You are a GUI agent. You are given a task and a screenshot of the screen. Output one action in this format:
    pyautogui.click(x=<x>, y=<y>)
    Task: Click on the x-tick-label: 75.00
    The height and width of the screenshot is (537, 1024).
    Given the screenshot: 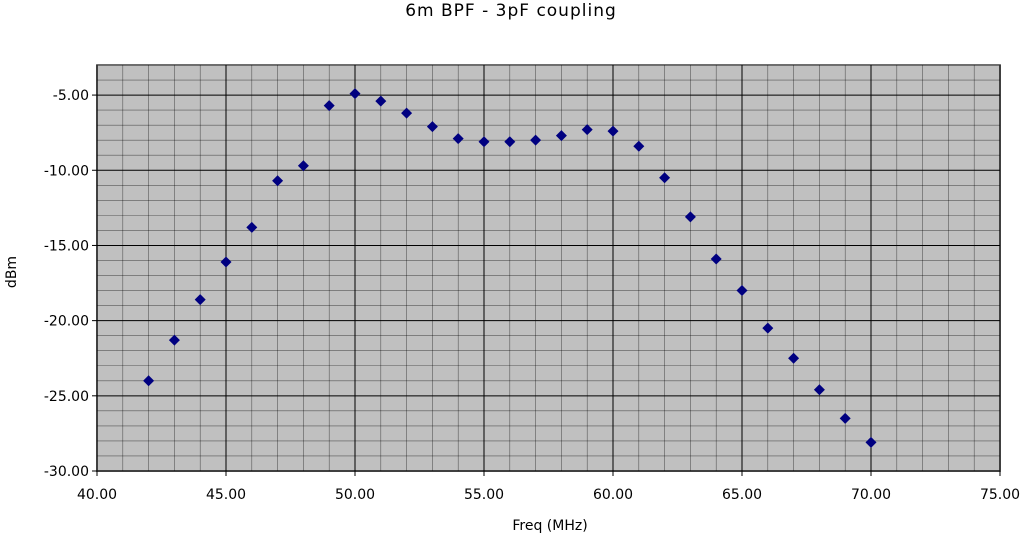 What is the action you would take?
    pyautogui.click(x=1000, y=495)
    